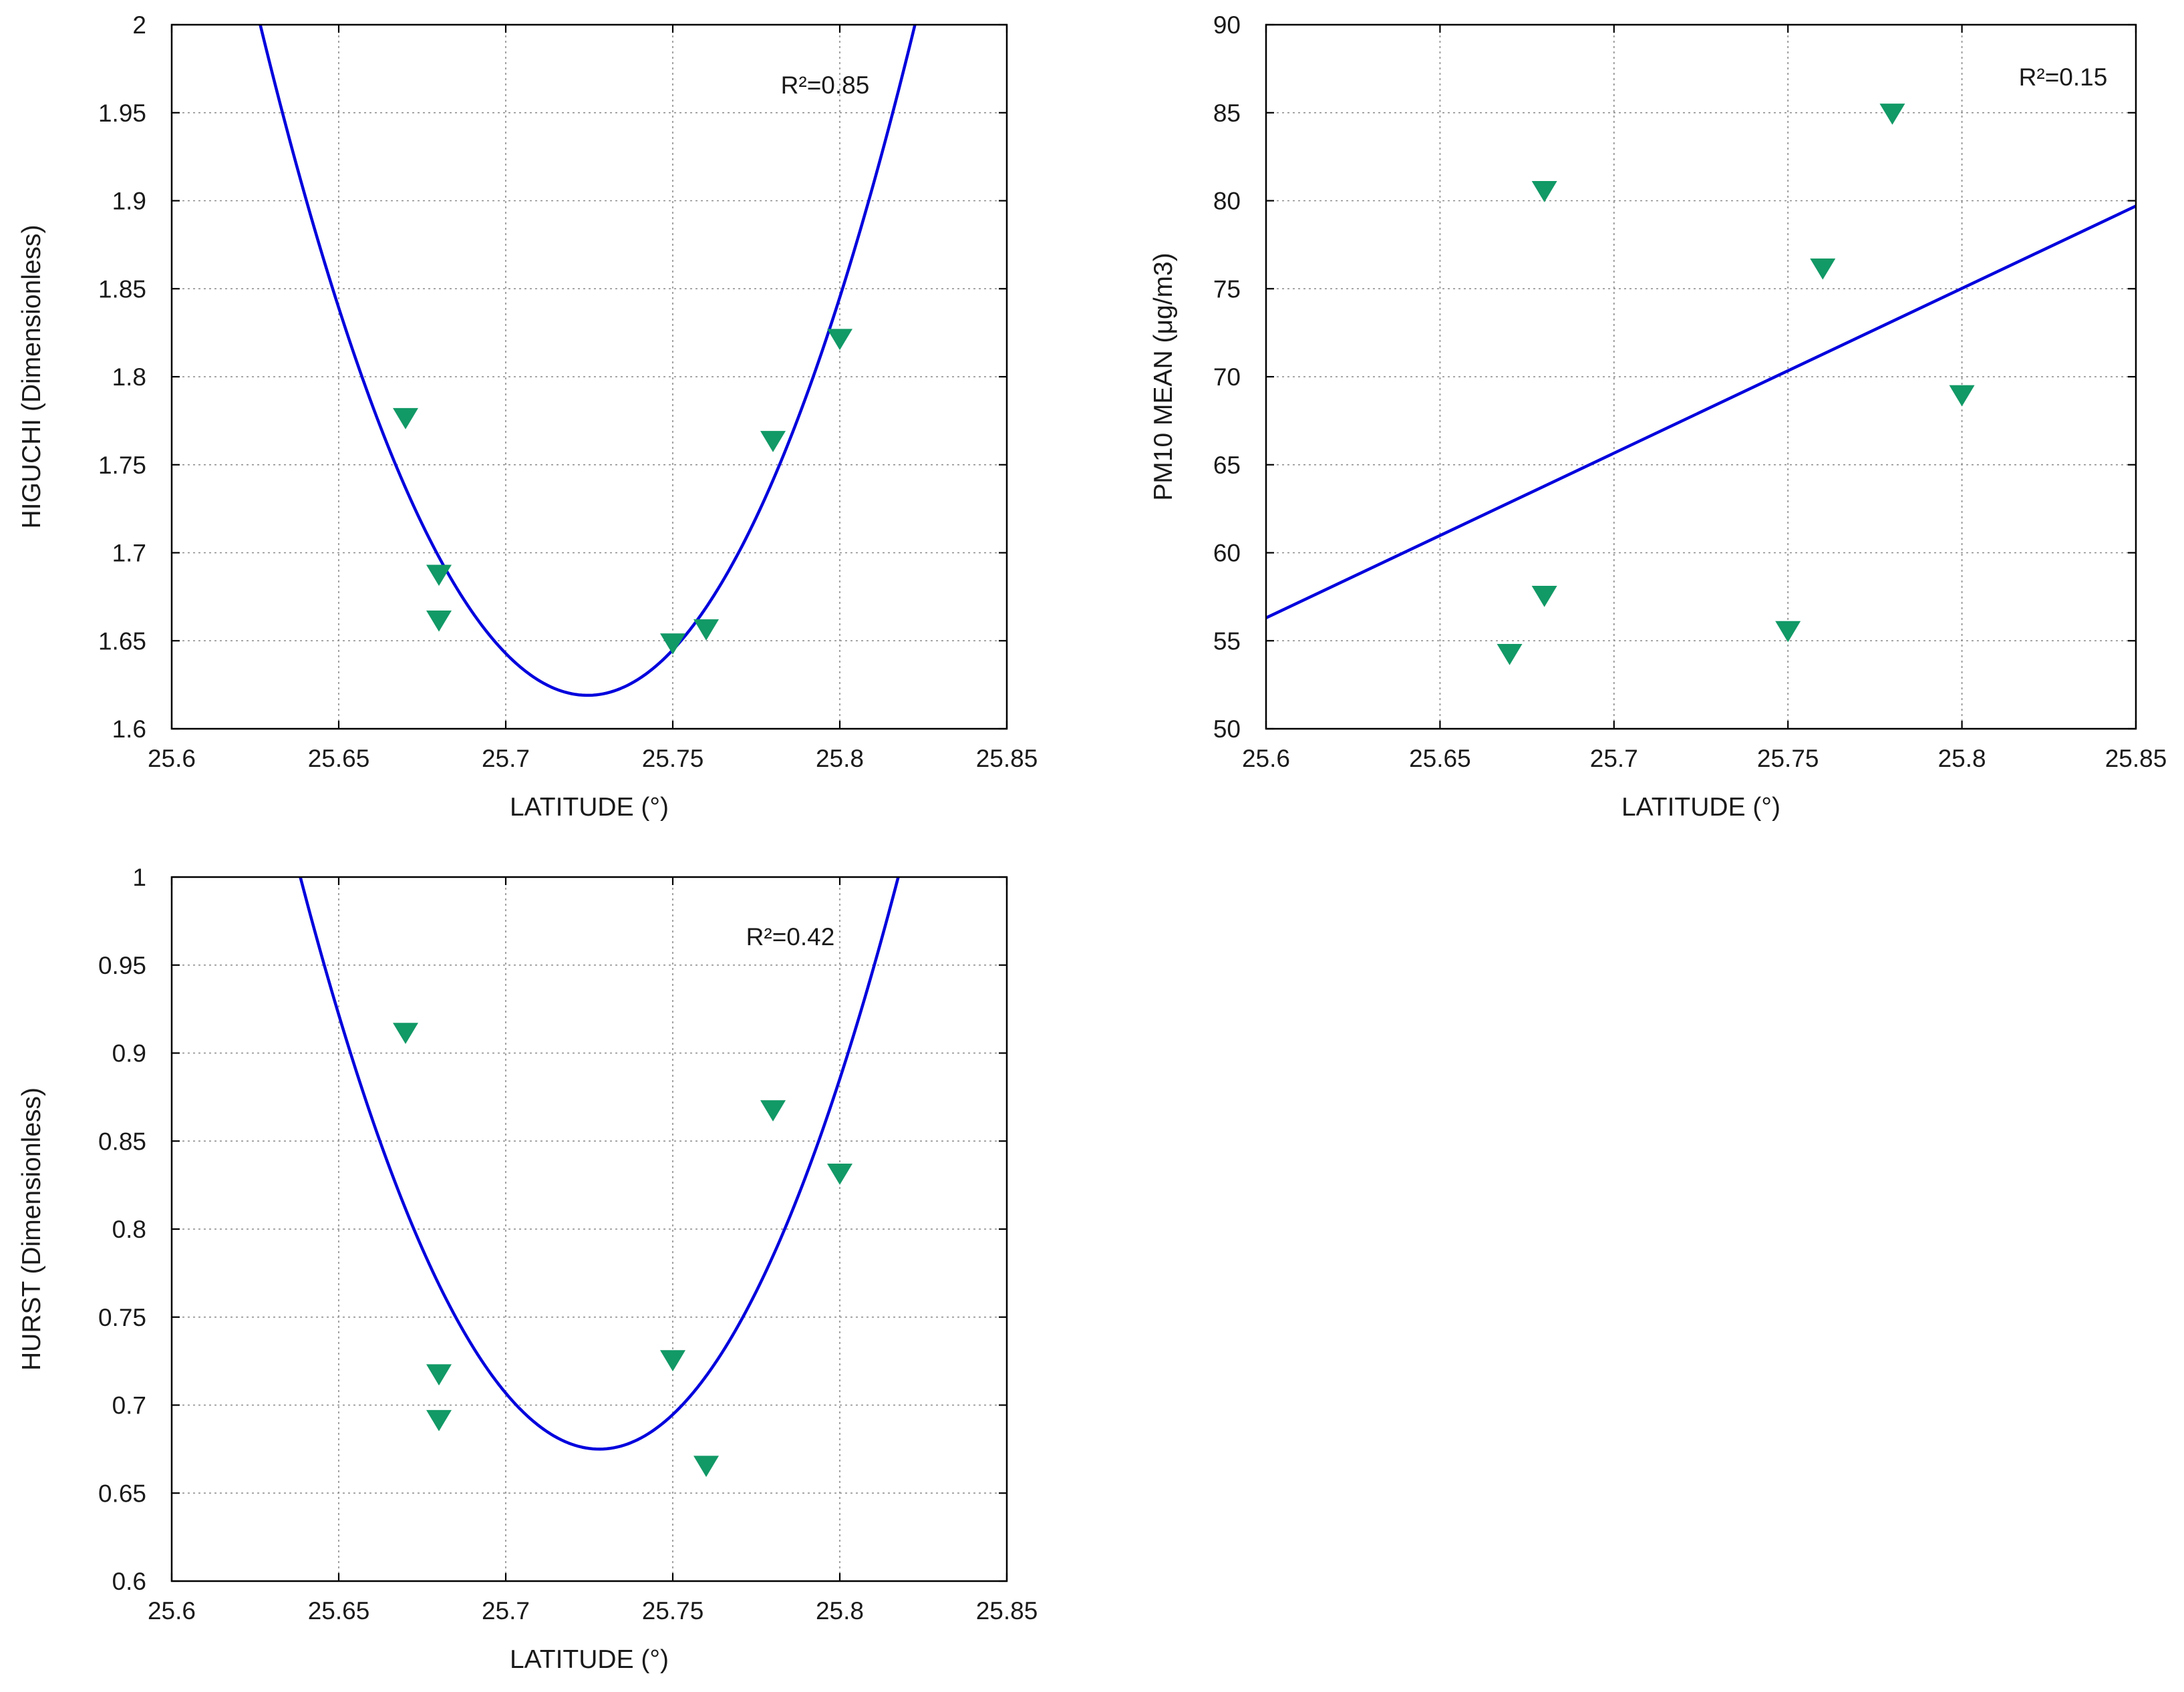 The width and height of the screenshot is (2184, 1692). I want to click on y-tick-label: 1.9, so click(129, 201).